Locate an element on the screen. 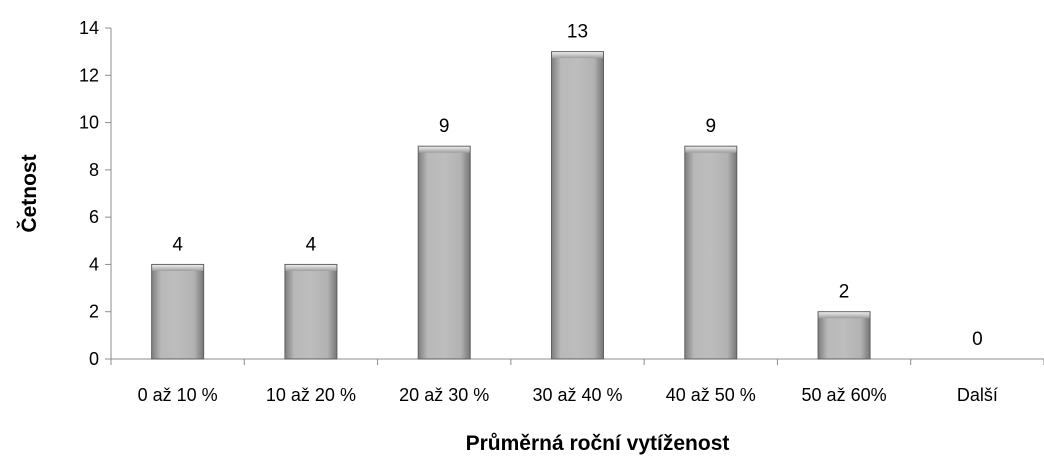  y-tick-label: 10 is located at coordinates (89, 123).